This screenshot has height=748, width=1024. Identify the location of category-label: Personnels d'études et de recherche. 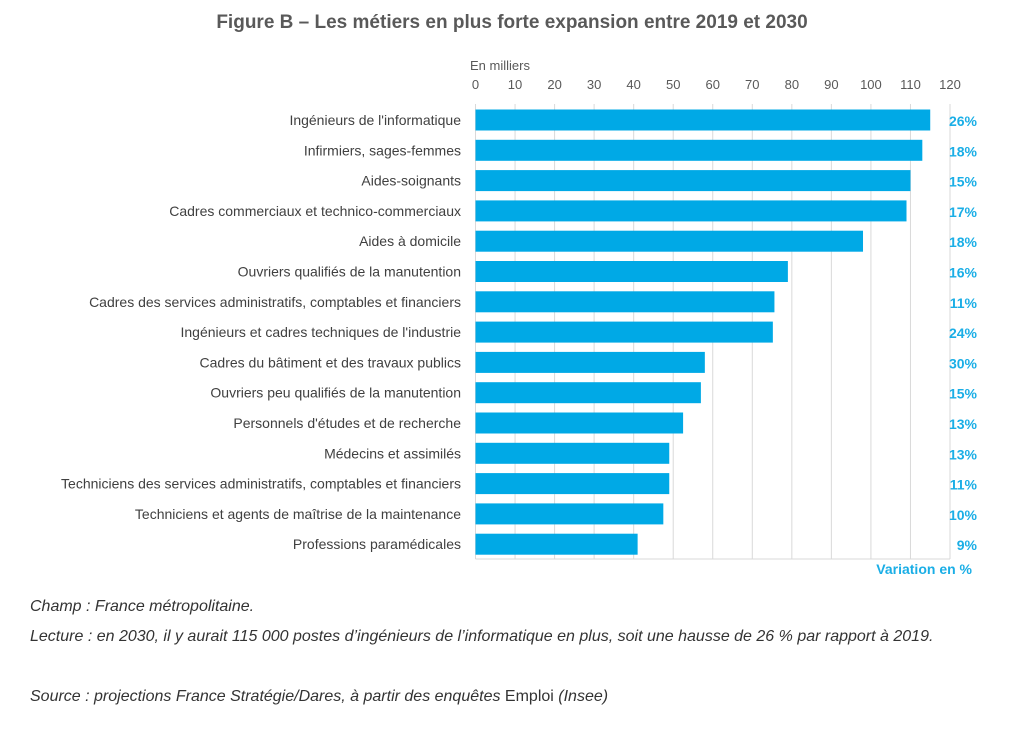
(347, 423).